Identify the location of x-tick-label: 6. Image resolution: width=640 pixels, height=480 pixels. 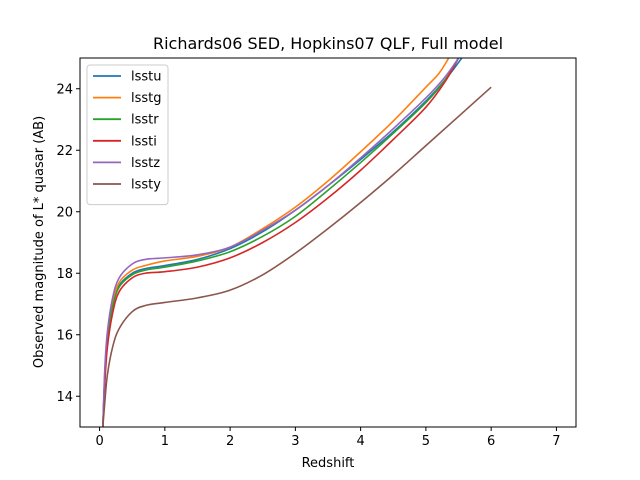
(491, 441).